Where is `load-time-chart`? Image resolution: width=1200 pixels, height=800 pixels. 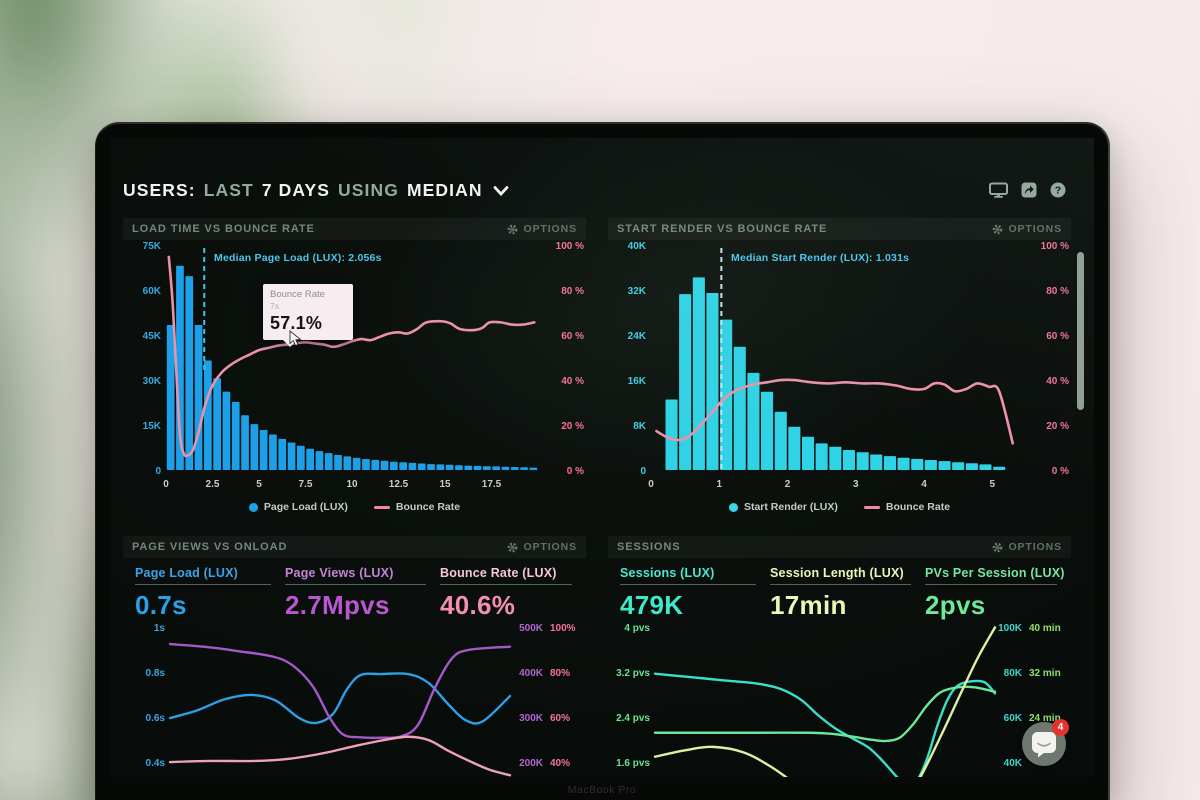
load-time-chart is located at coordinates (352, 359).